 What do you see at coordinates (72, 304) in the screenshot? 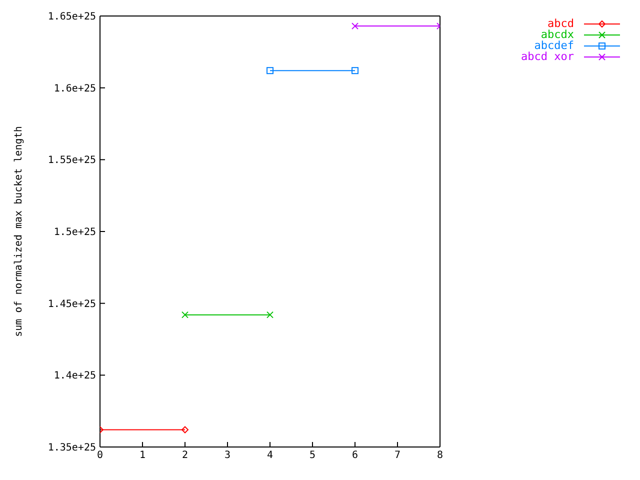
I see `y-tick-label: 1.45e+25` at bounding box center [72, 304].